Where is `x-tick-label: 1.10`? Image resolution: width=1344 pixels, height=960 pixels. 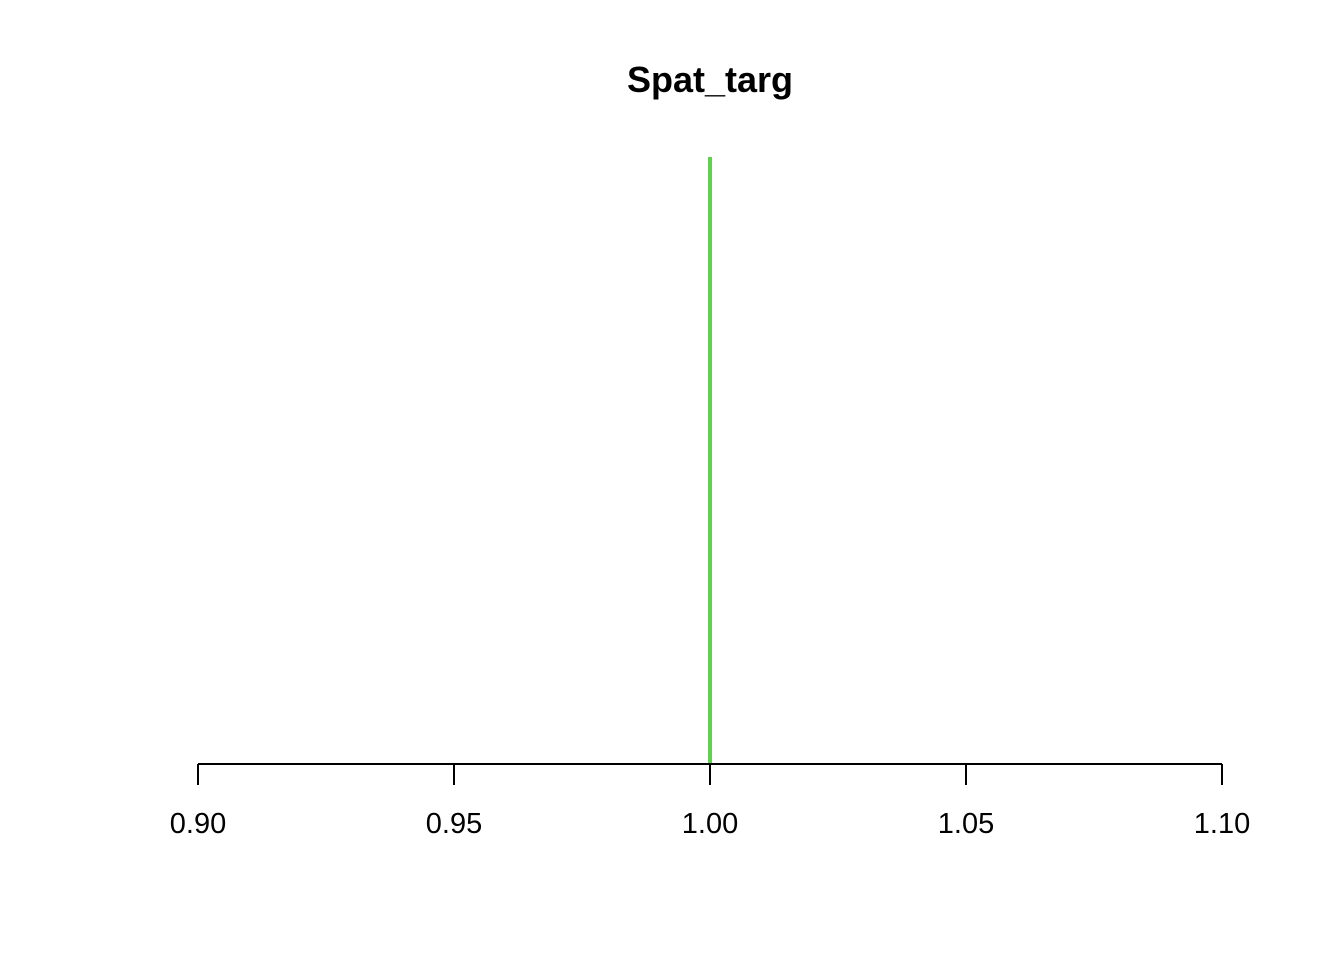
x-tick-label: 1.10 is located at coordinates (1222, 824).